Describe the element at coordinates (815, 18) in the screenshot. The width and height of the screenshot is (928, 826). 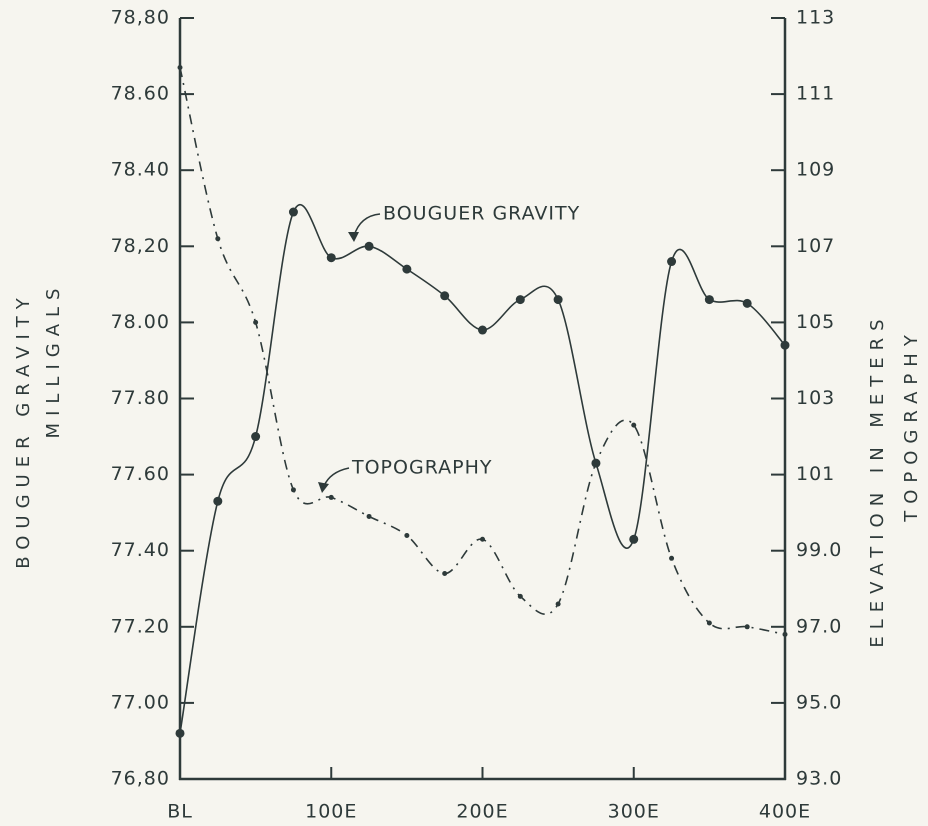
I see `y2-tick-label: 113` at that location.